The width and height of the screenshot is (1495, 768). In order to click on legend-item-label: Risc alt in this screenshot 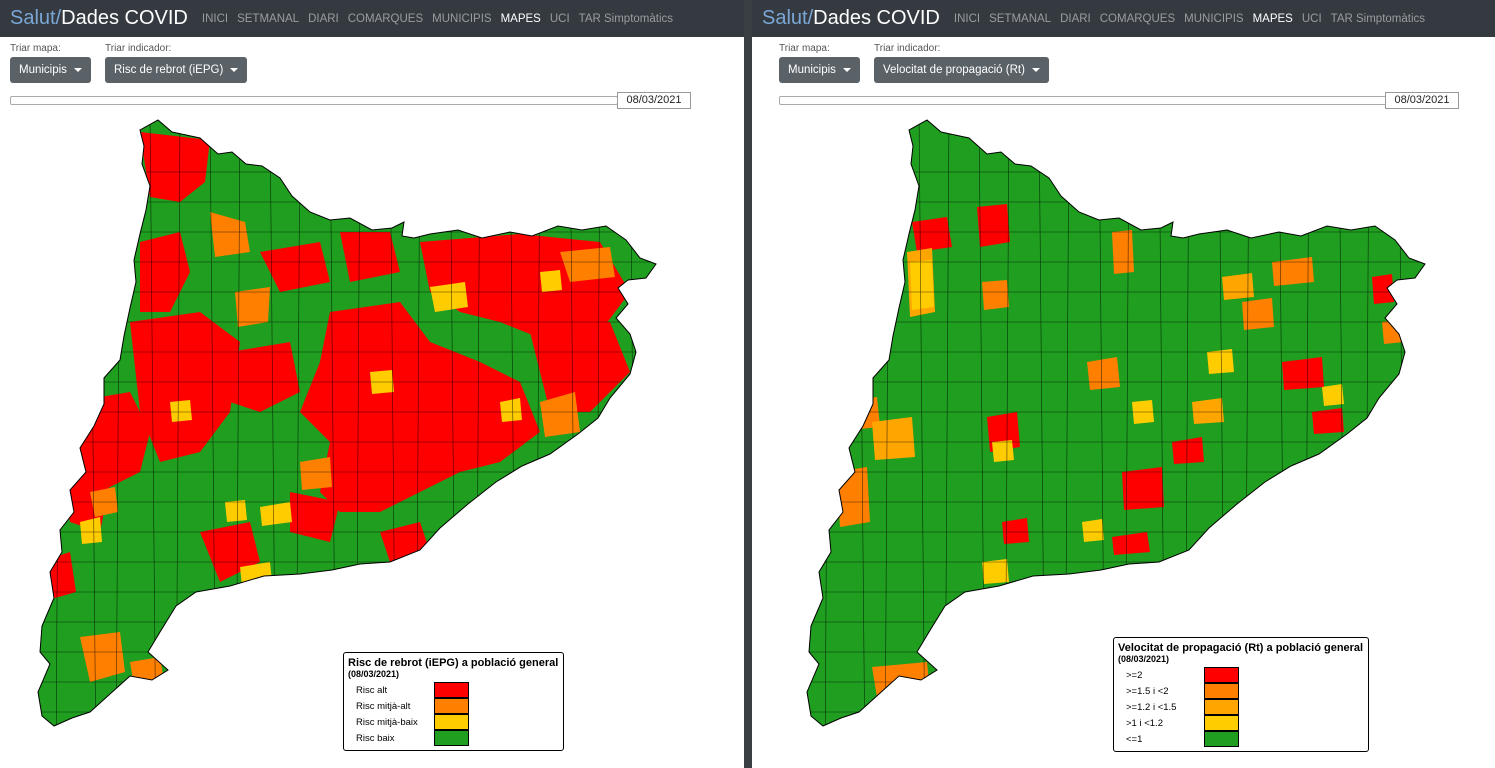, I will do `click(372, 690)`.